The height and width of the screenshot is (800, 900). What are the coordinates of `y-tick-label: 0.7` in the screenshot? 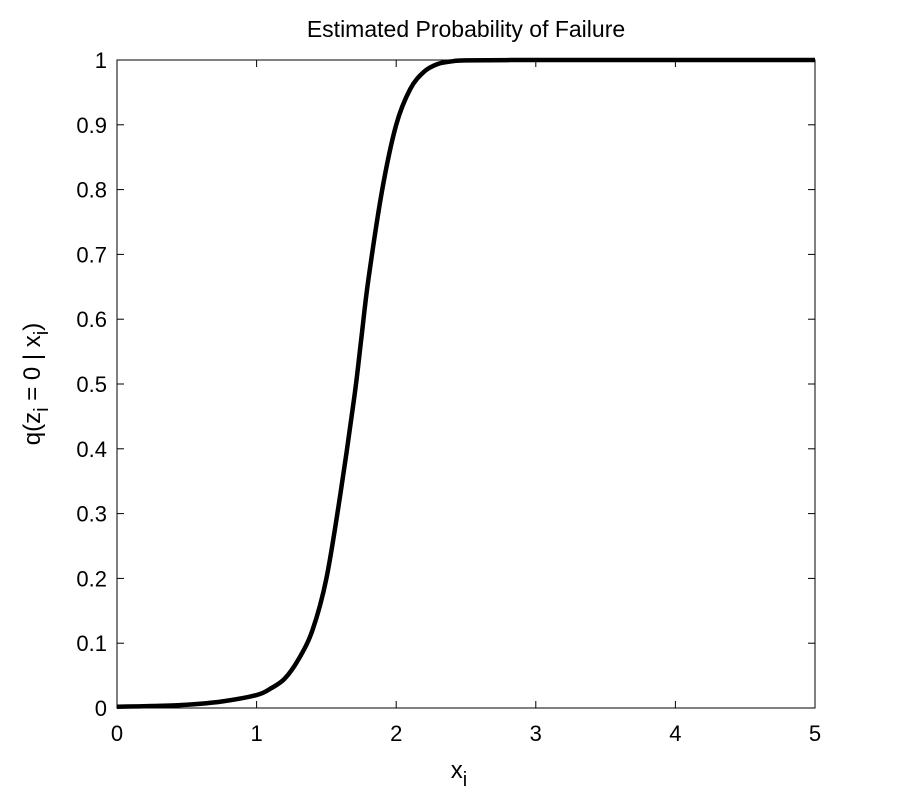 It's located at (91, 254).